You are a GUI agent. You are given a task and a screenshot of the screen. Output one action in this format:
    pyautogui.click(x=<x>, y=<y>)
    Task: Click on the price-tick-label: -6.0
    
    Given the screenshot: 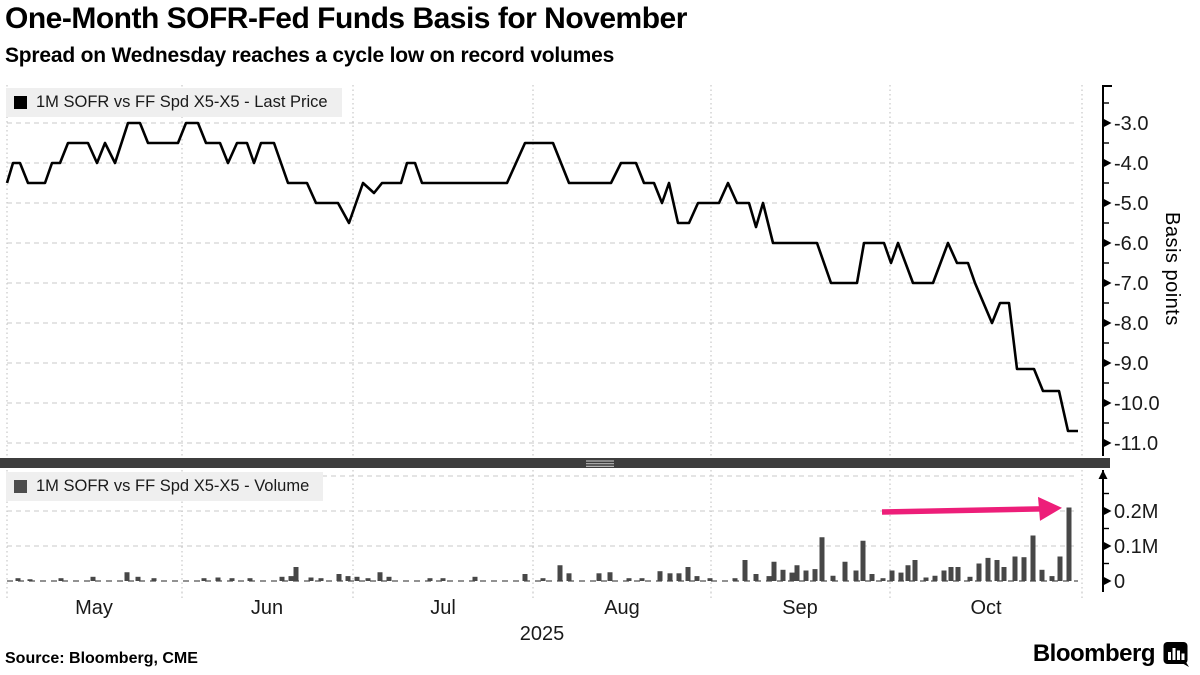 What is the action you would take?
    pyautogui.click(x=1131, y=244)
    